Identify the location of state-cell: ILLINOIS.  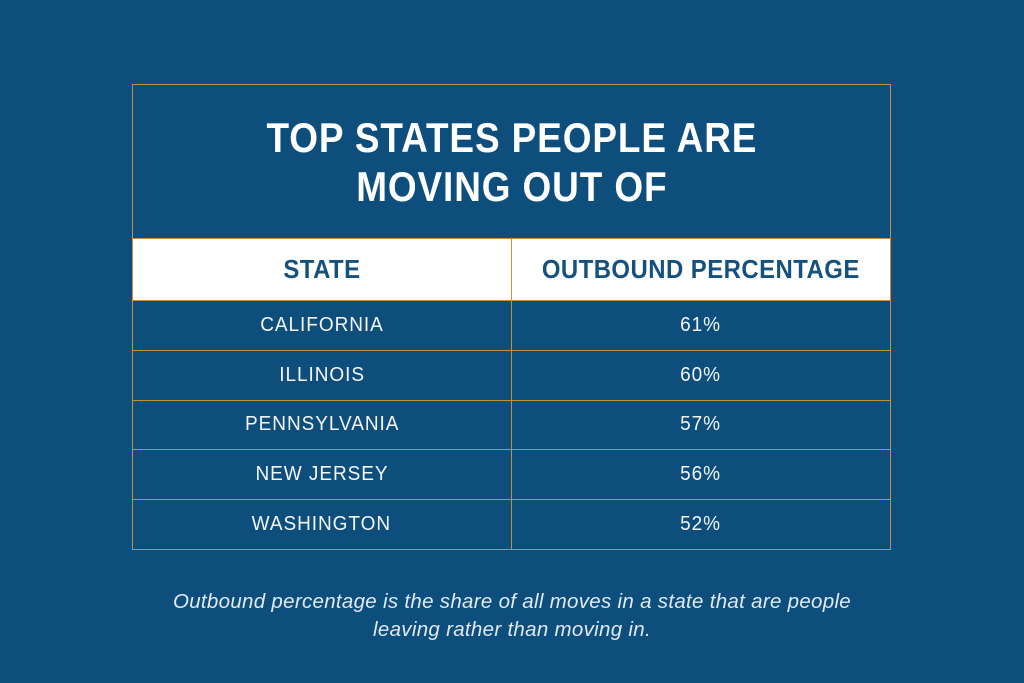
(322, 375).